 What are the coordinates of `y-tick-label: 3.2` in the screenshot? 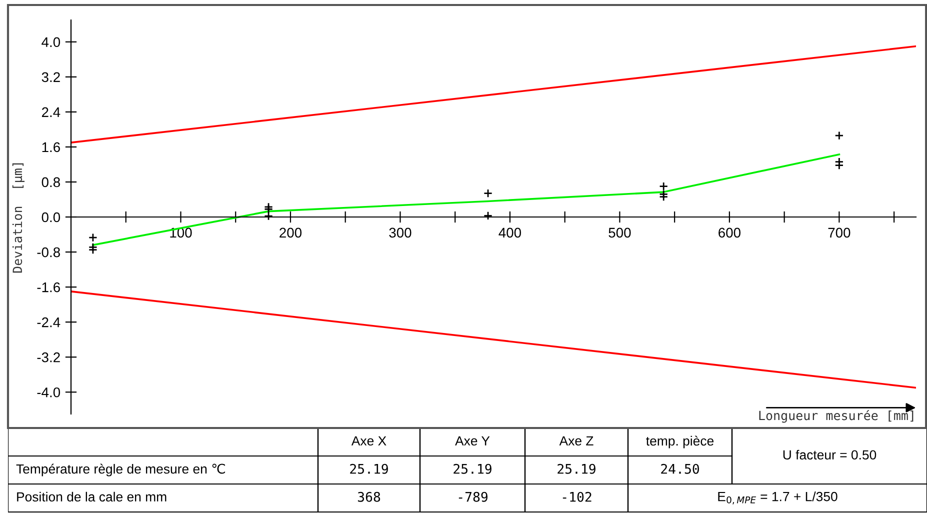 It's located at (51, 77).